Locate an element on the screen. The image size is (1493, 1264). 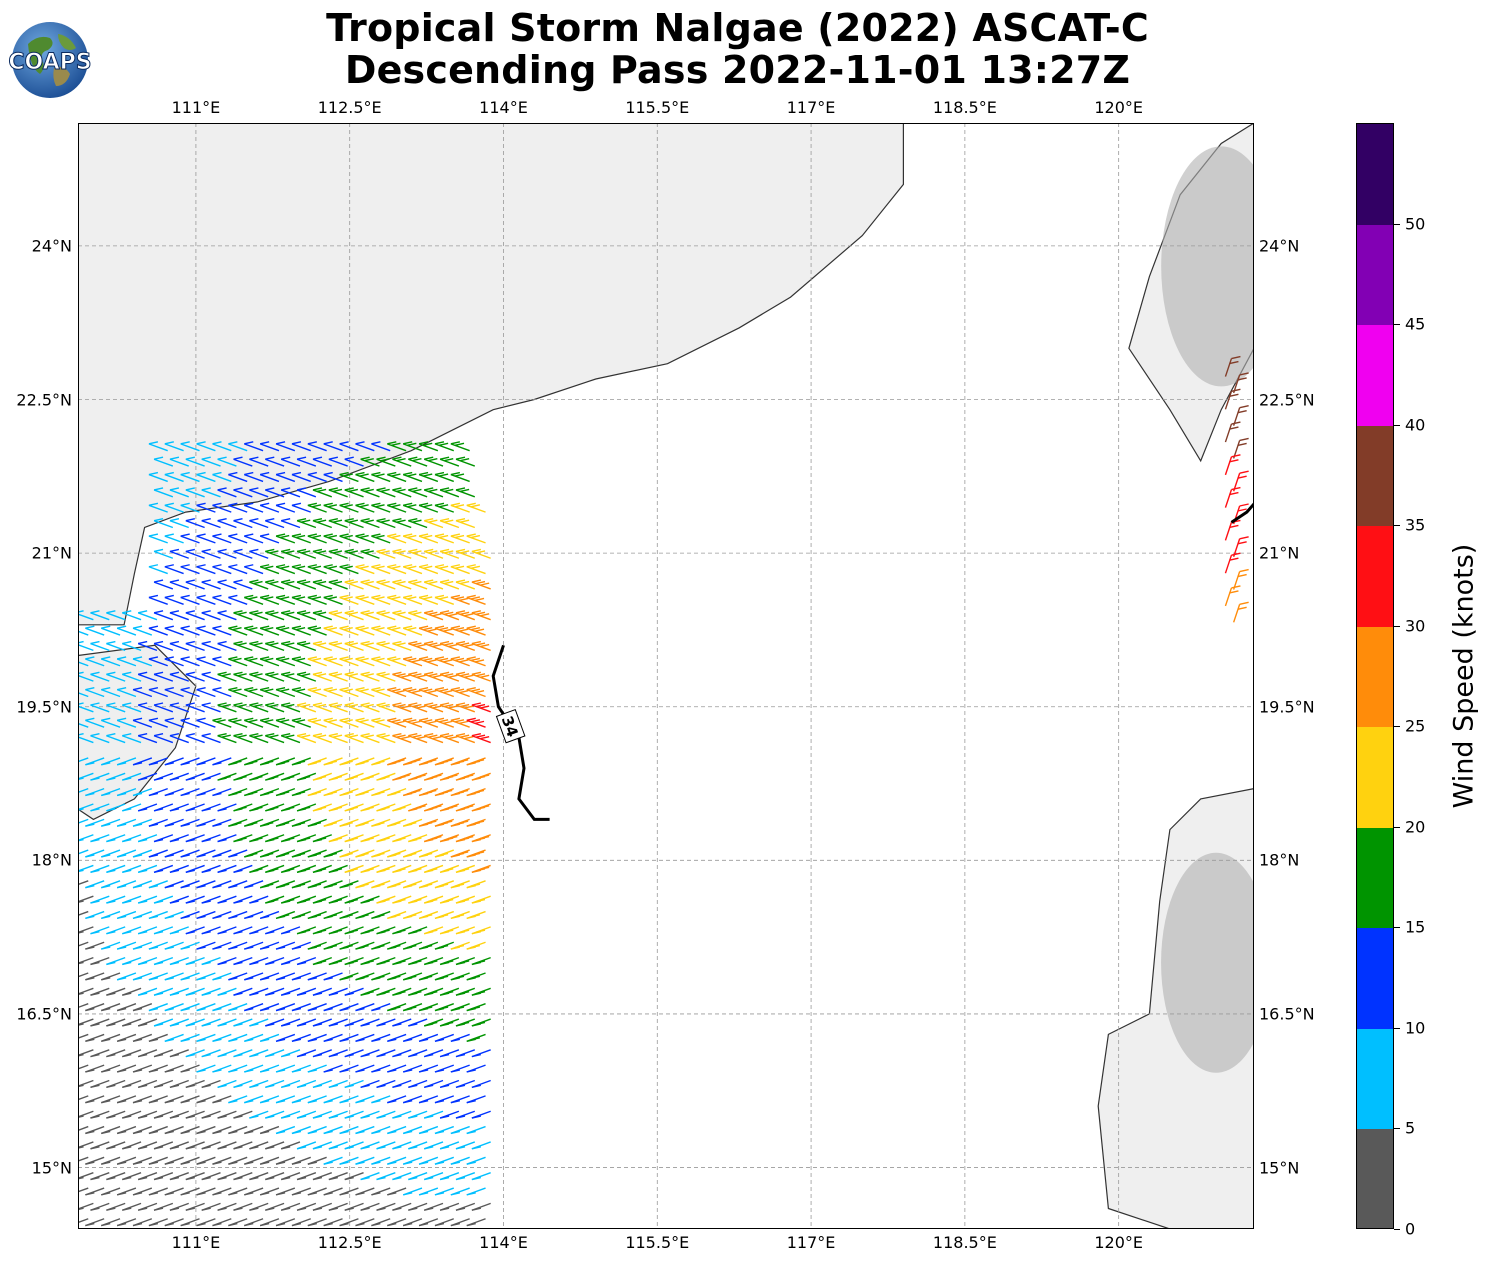
colorbar-tick-label: 30 is located at coordinates (1415, 626).